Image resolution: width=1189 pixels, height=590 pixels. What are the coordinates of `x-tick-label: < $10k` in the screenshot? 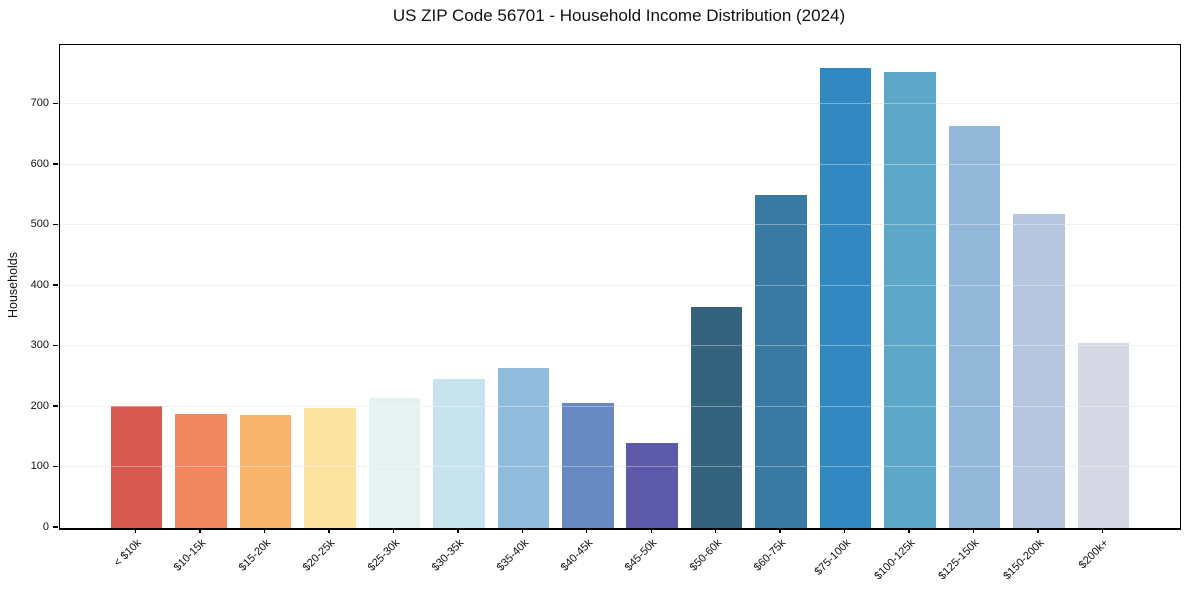 It's located at (128, 553).